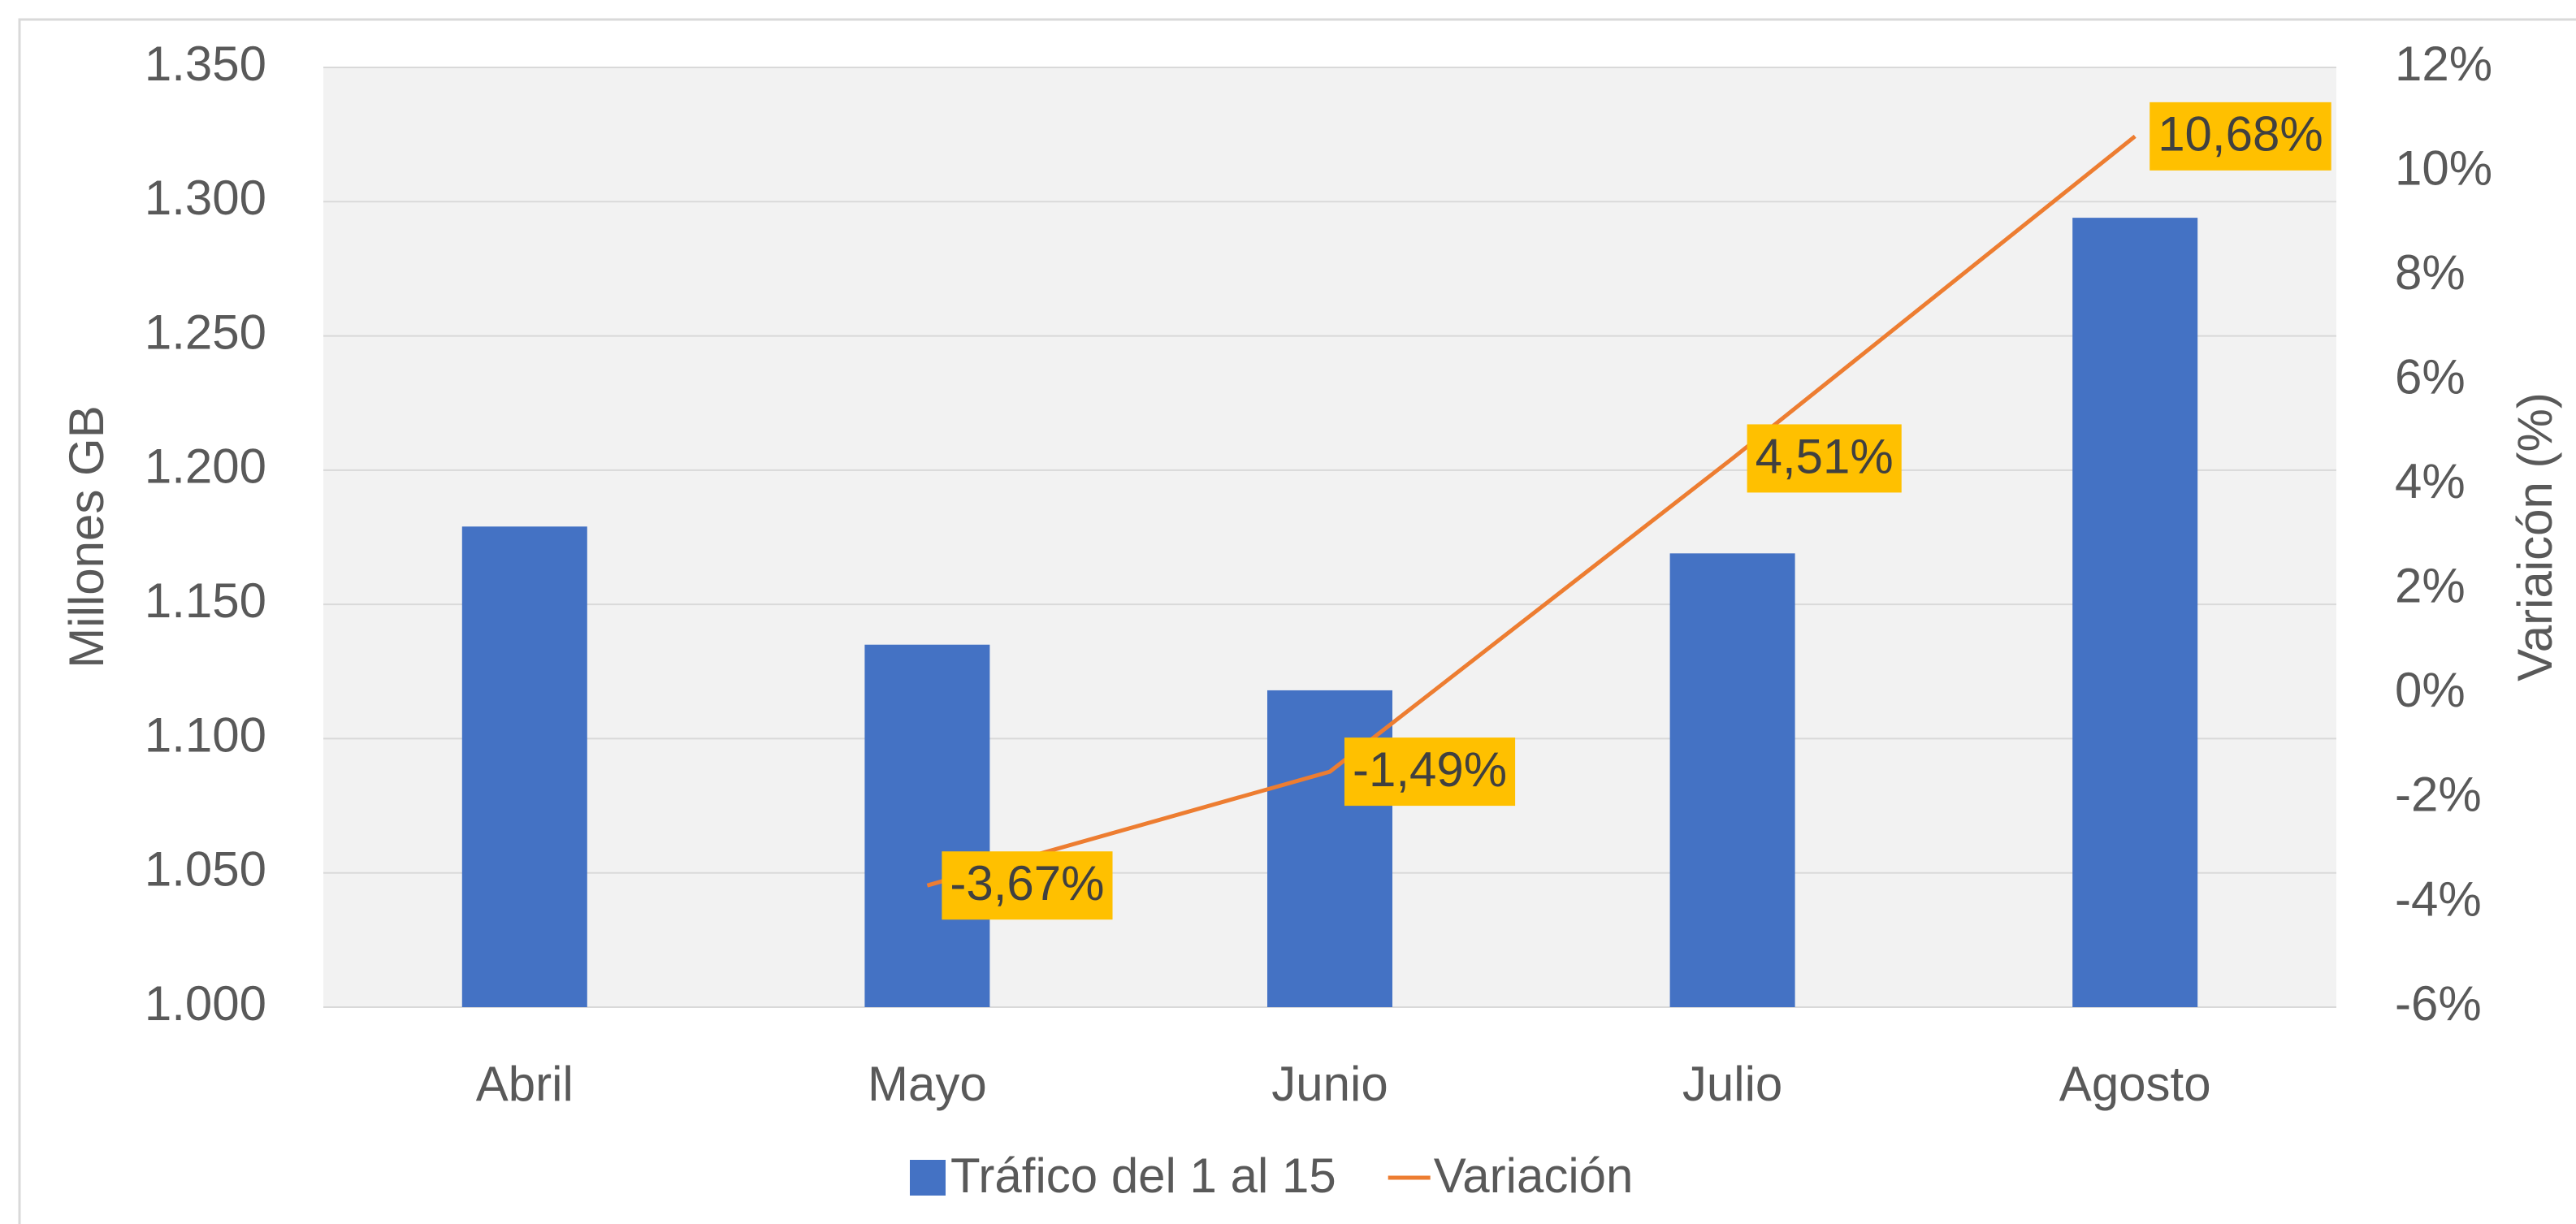 The height and width of the screenshot is (1224, 2576). I want to click on data-label: 4,51%, so click(1825, 456).